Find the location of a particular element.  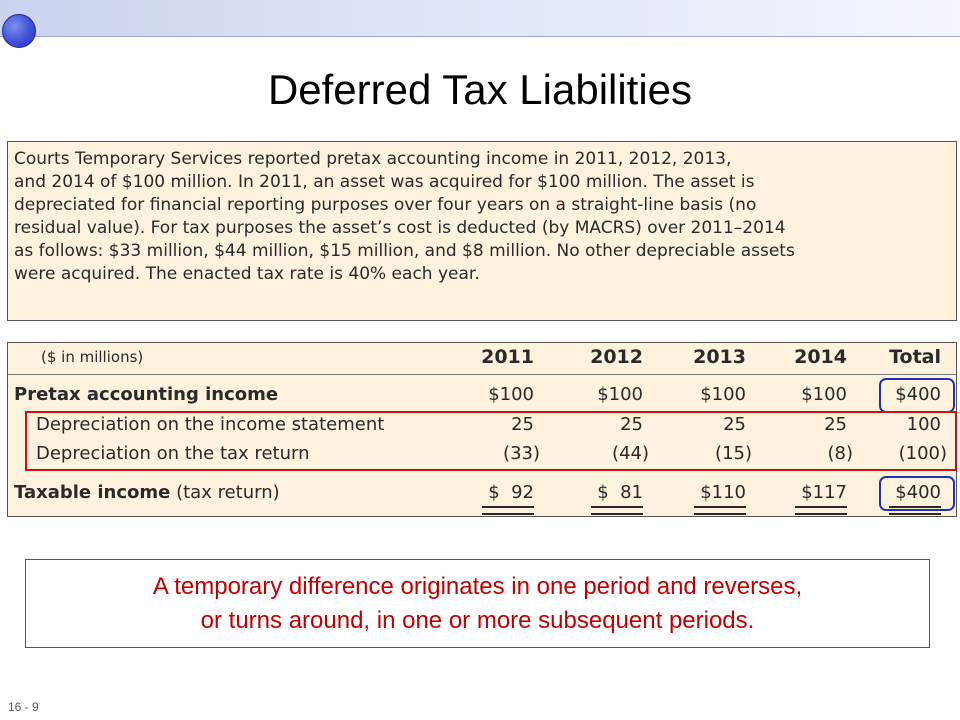

header-rule is located at coordinates (482, 374).